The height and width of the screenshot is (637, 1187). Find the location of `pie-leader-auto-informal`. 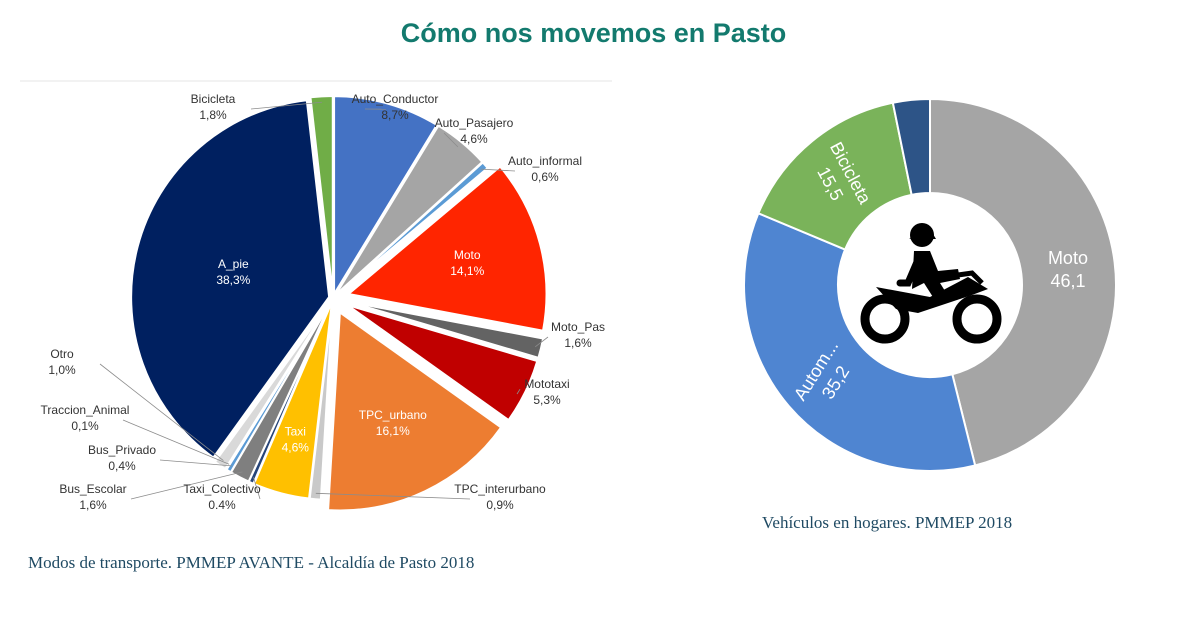

pie-leader-auto-informal is located at coordinates (498, 170).